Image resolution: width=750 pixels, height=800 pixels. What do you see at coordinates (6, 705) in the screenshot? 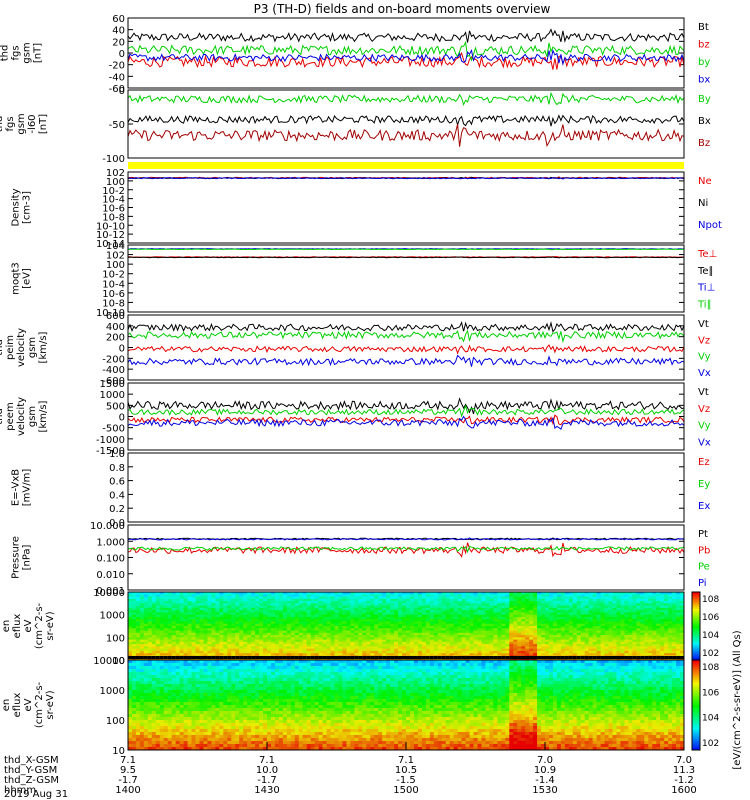
I see `ylabel-line: en` at bounding box center [6, 705].